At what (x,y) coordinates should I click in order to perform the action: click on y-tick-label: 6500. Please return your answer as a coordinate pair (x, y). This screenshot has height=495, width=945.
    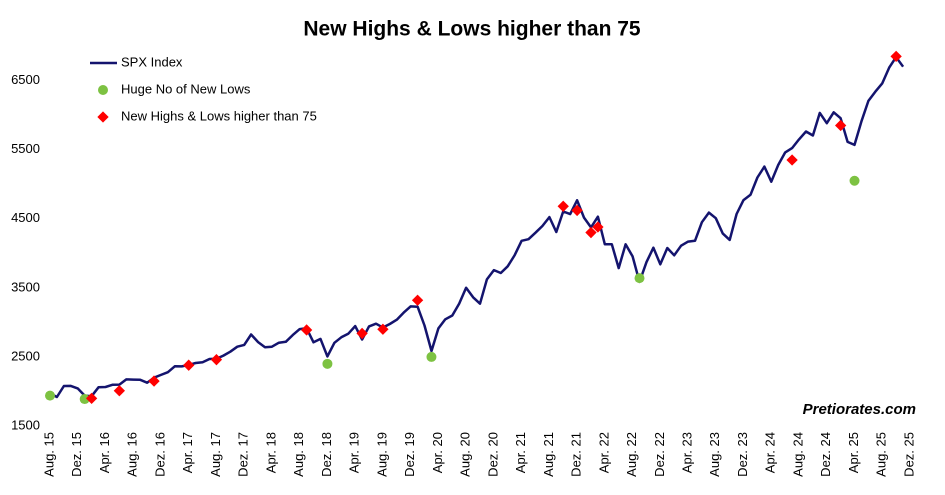
    Looking at the image, I should click on (25, 79).